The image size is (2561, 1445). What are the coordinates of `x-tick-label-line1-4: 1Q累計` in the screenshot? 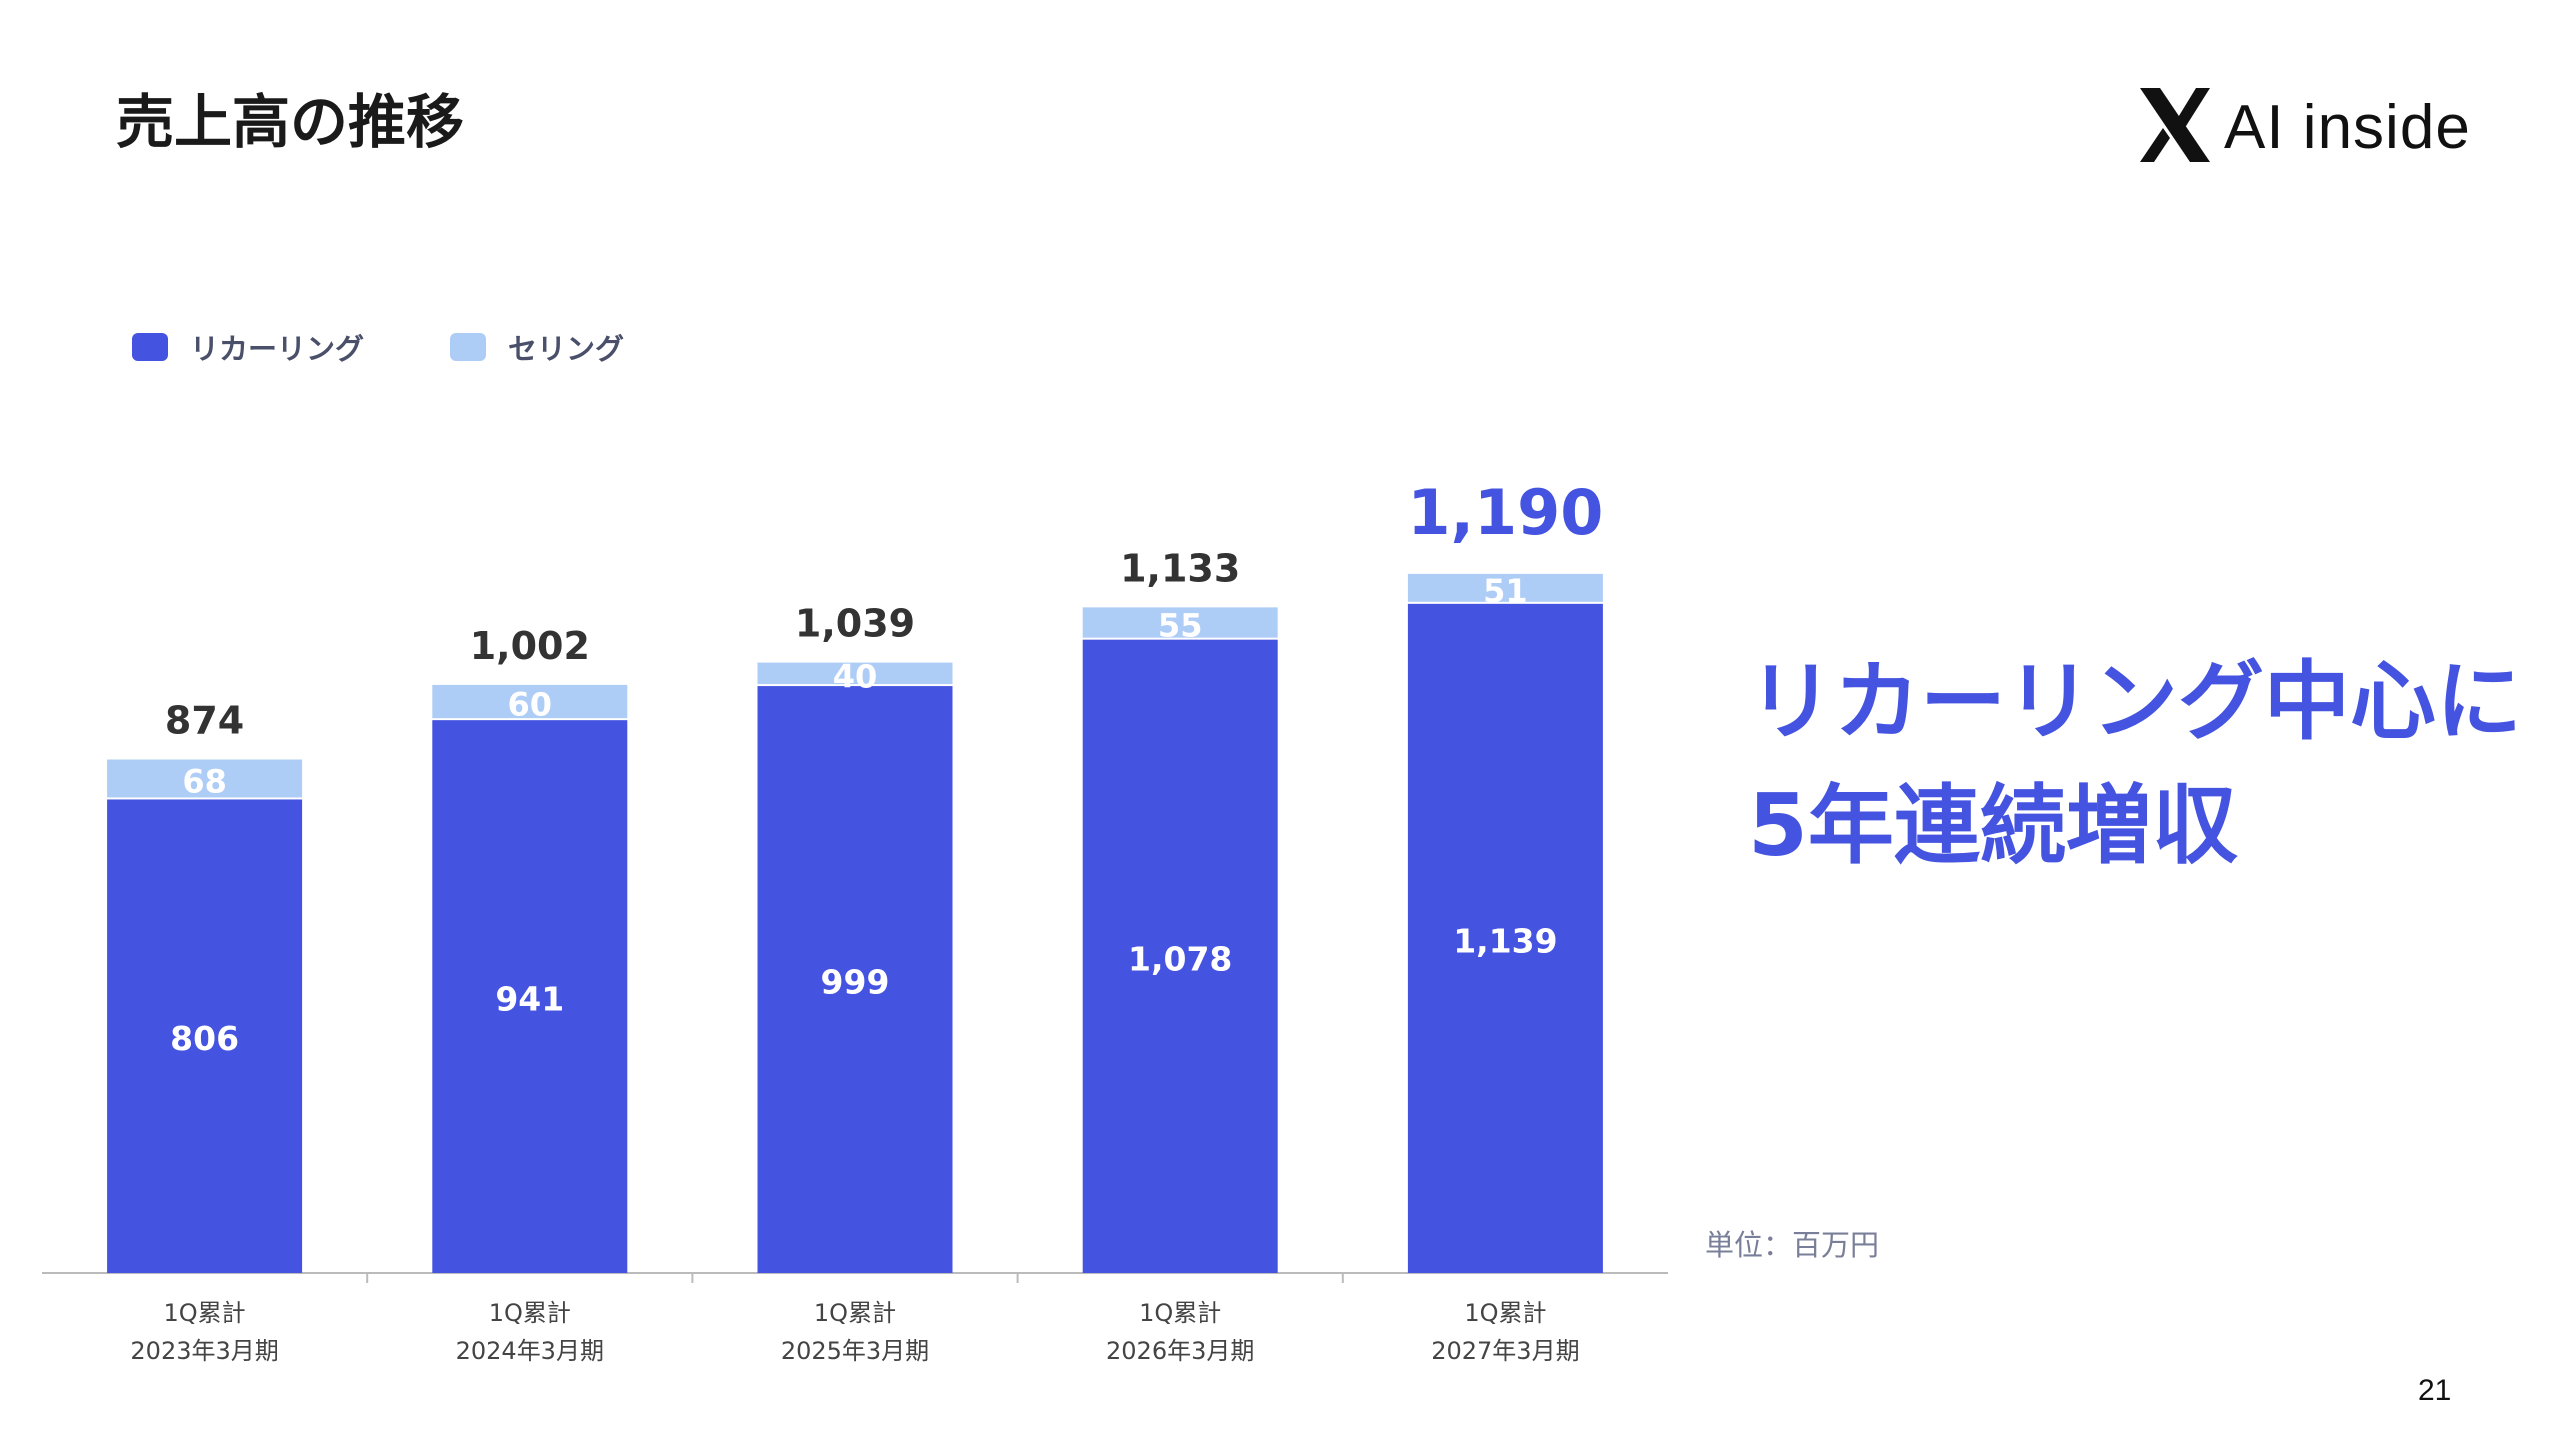 It's located at (1505, 1313).